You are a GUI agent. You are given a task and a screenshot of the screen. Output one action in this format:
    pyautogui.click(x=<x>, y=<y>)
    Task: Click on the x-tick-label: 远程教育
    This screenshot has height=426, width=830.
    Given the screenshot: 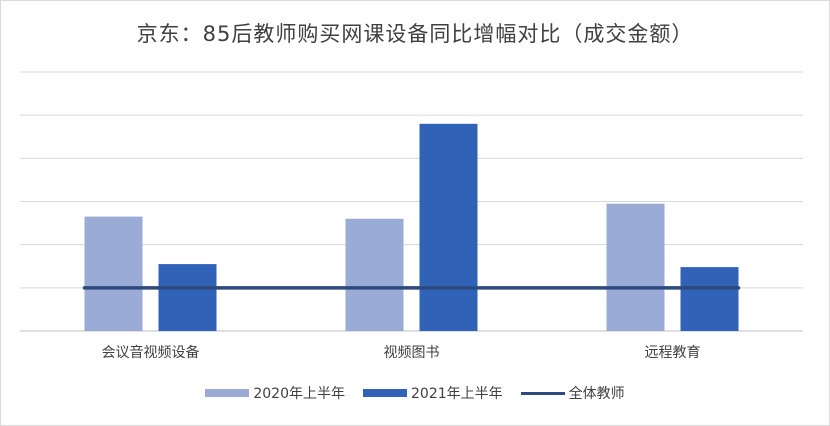 What is the action you would take?
    pyautogui.click(x=673, y=353)
    